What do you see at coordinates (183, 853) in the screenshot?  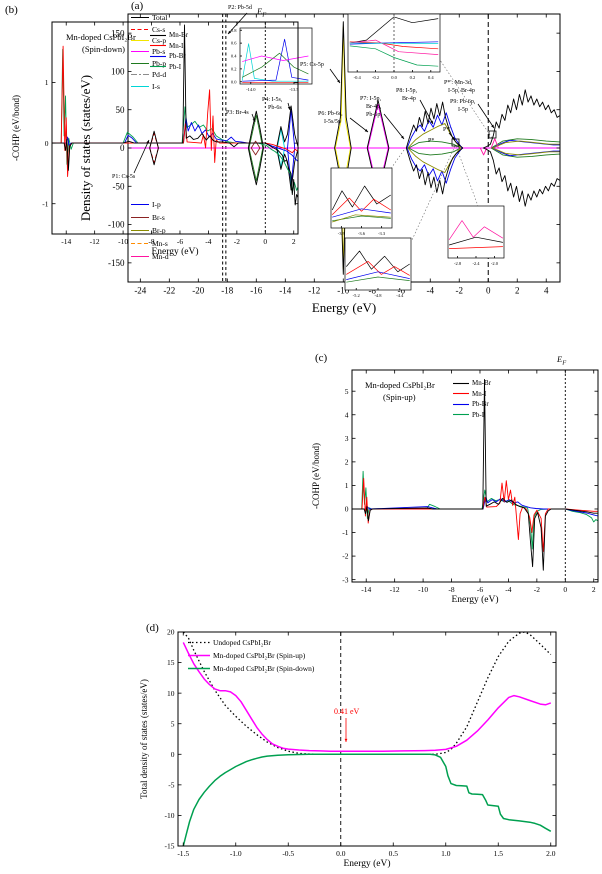 I see `svg-text: -1.5` at bounding box center [183, 853].